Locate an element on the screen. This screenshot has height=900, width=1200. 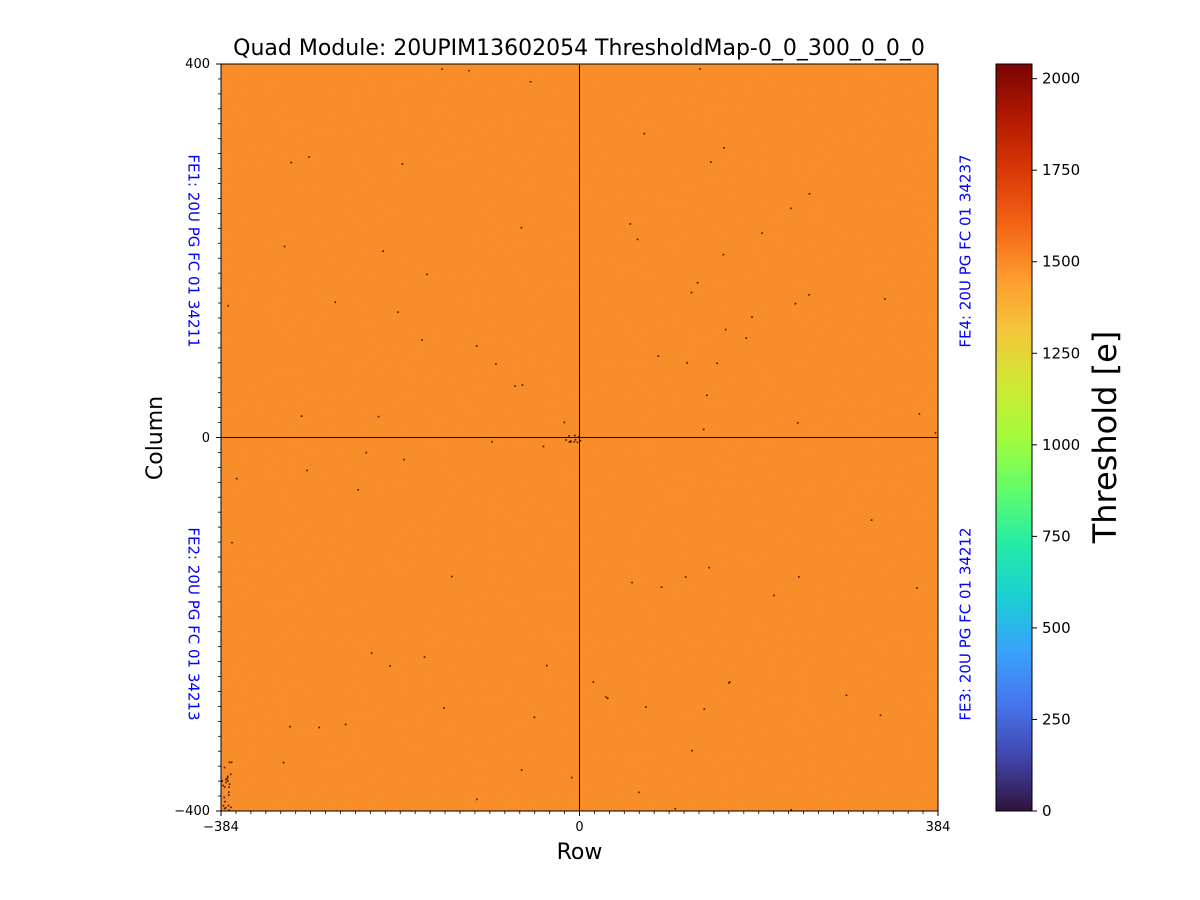
colorbar-tick-label: 500 is located at coordinates (1056, 628).